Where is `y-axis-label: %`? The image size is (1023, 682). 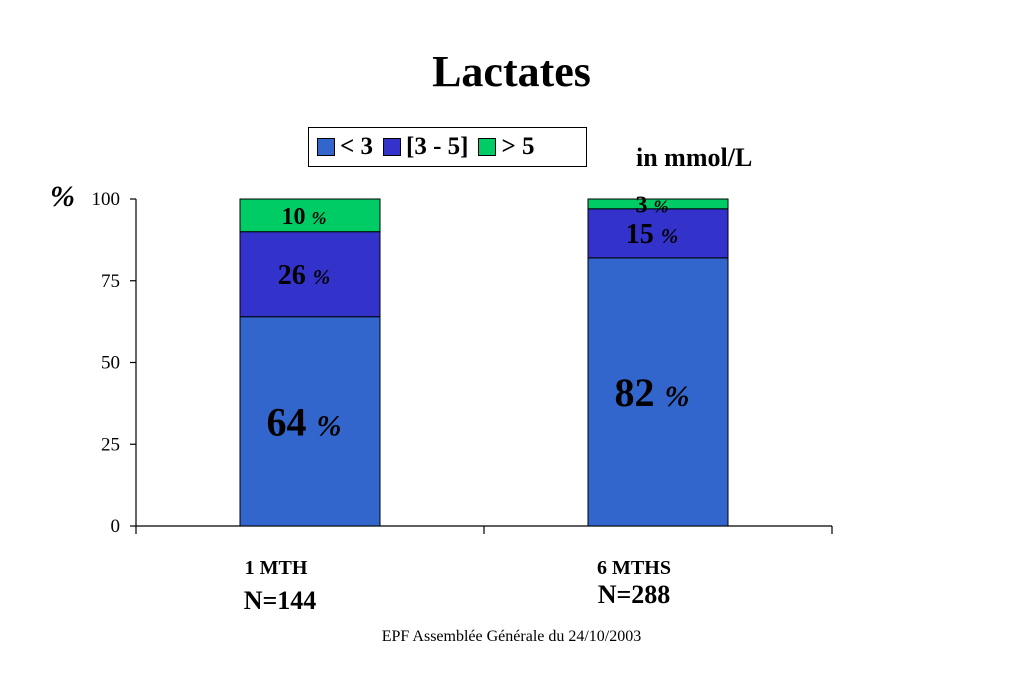
y-axis-label: % is located at coordinates (62, 196).